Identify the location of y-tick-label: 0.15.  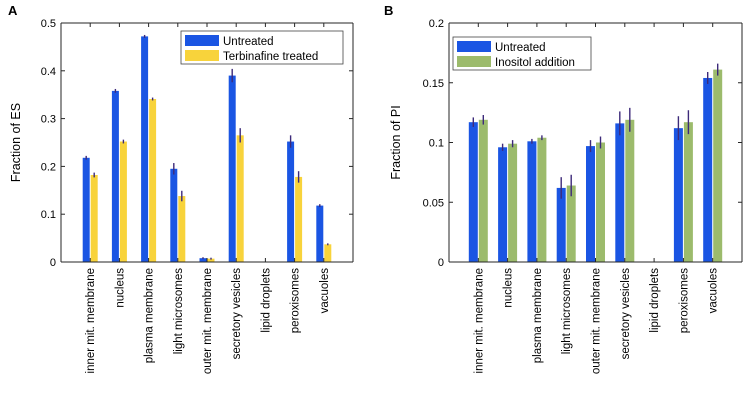
(433, 84).